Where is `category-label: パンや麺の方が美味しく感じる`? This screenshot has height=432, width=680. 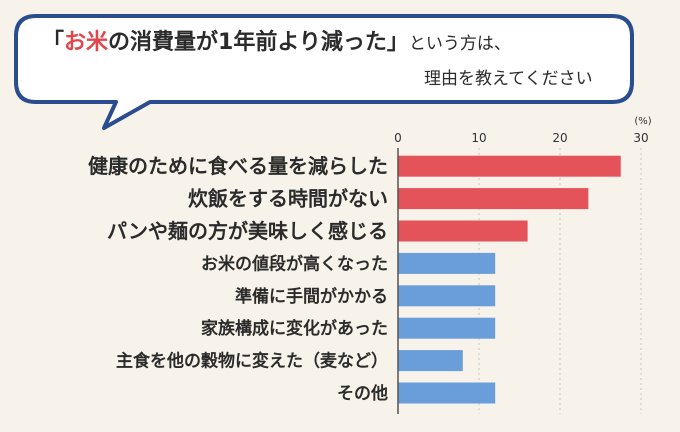 category-label: パンや麺の方が美味しく感じる is located at coordinates (247, 231).